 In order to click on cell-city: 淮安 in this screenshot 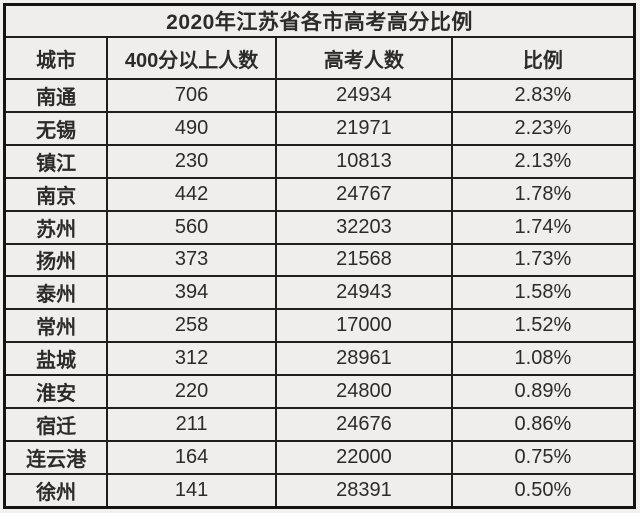, I will do `click(56, 392)`.